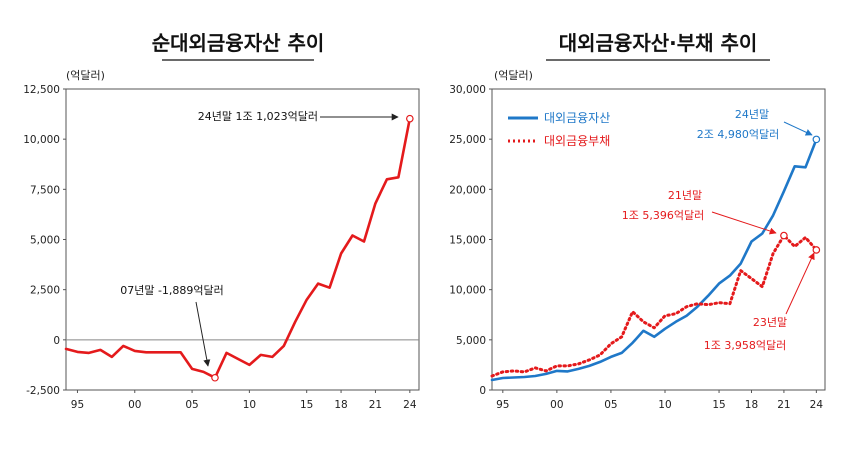 The image size is (860, 462). I want to click on right-legend: 대외금융자산 대외금융부채, so click(559, 129).